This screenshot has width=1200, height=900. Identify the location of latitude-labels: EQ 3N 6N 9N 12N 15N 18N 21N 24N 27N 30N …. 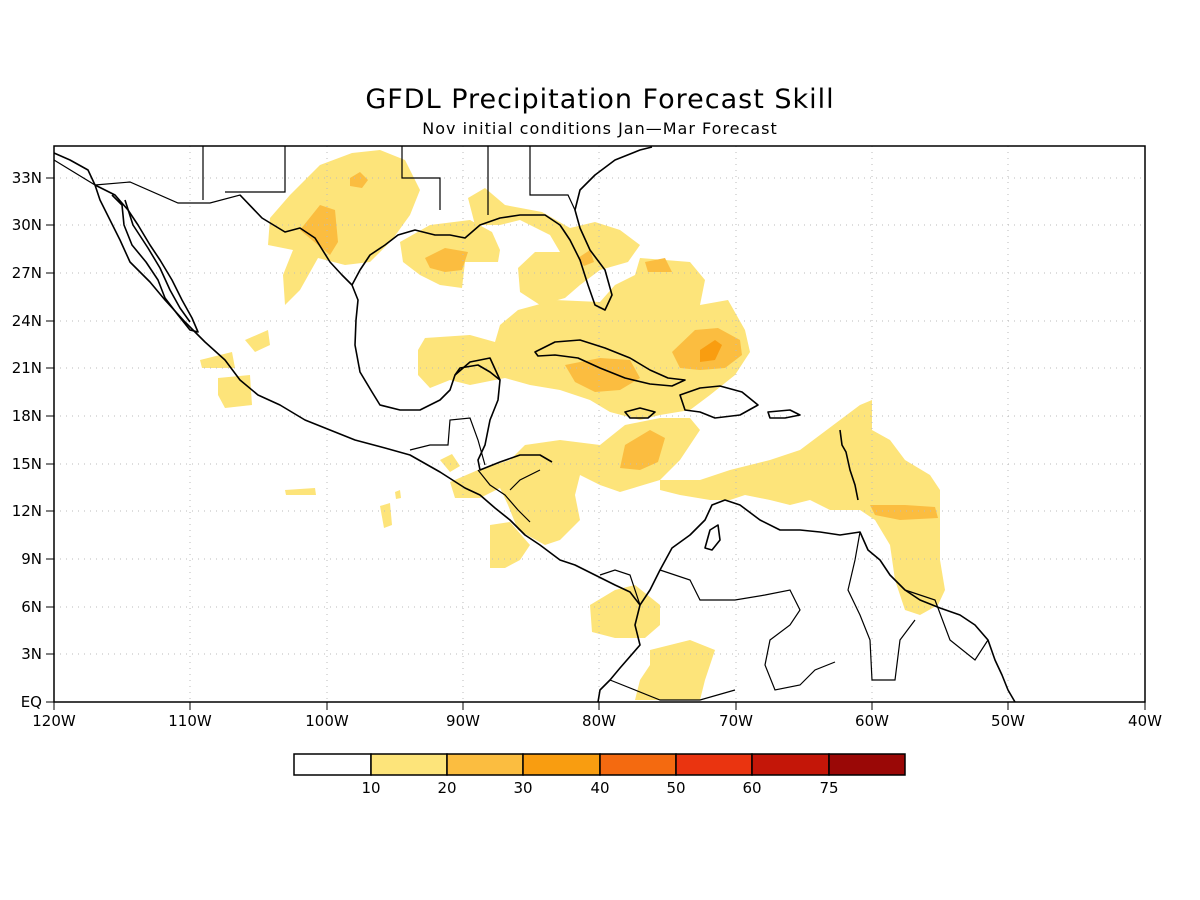
(27, 440).